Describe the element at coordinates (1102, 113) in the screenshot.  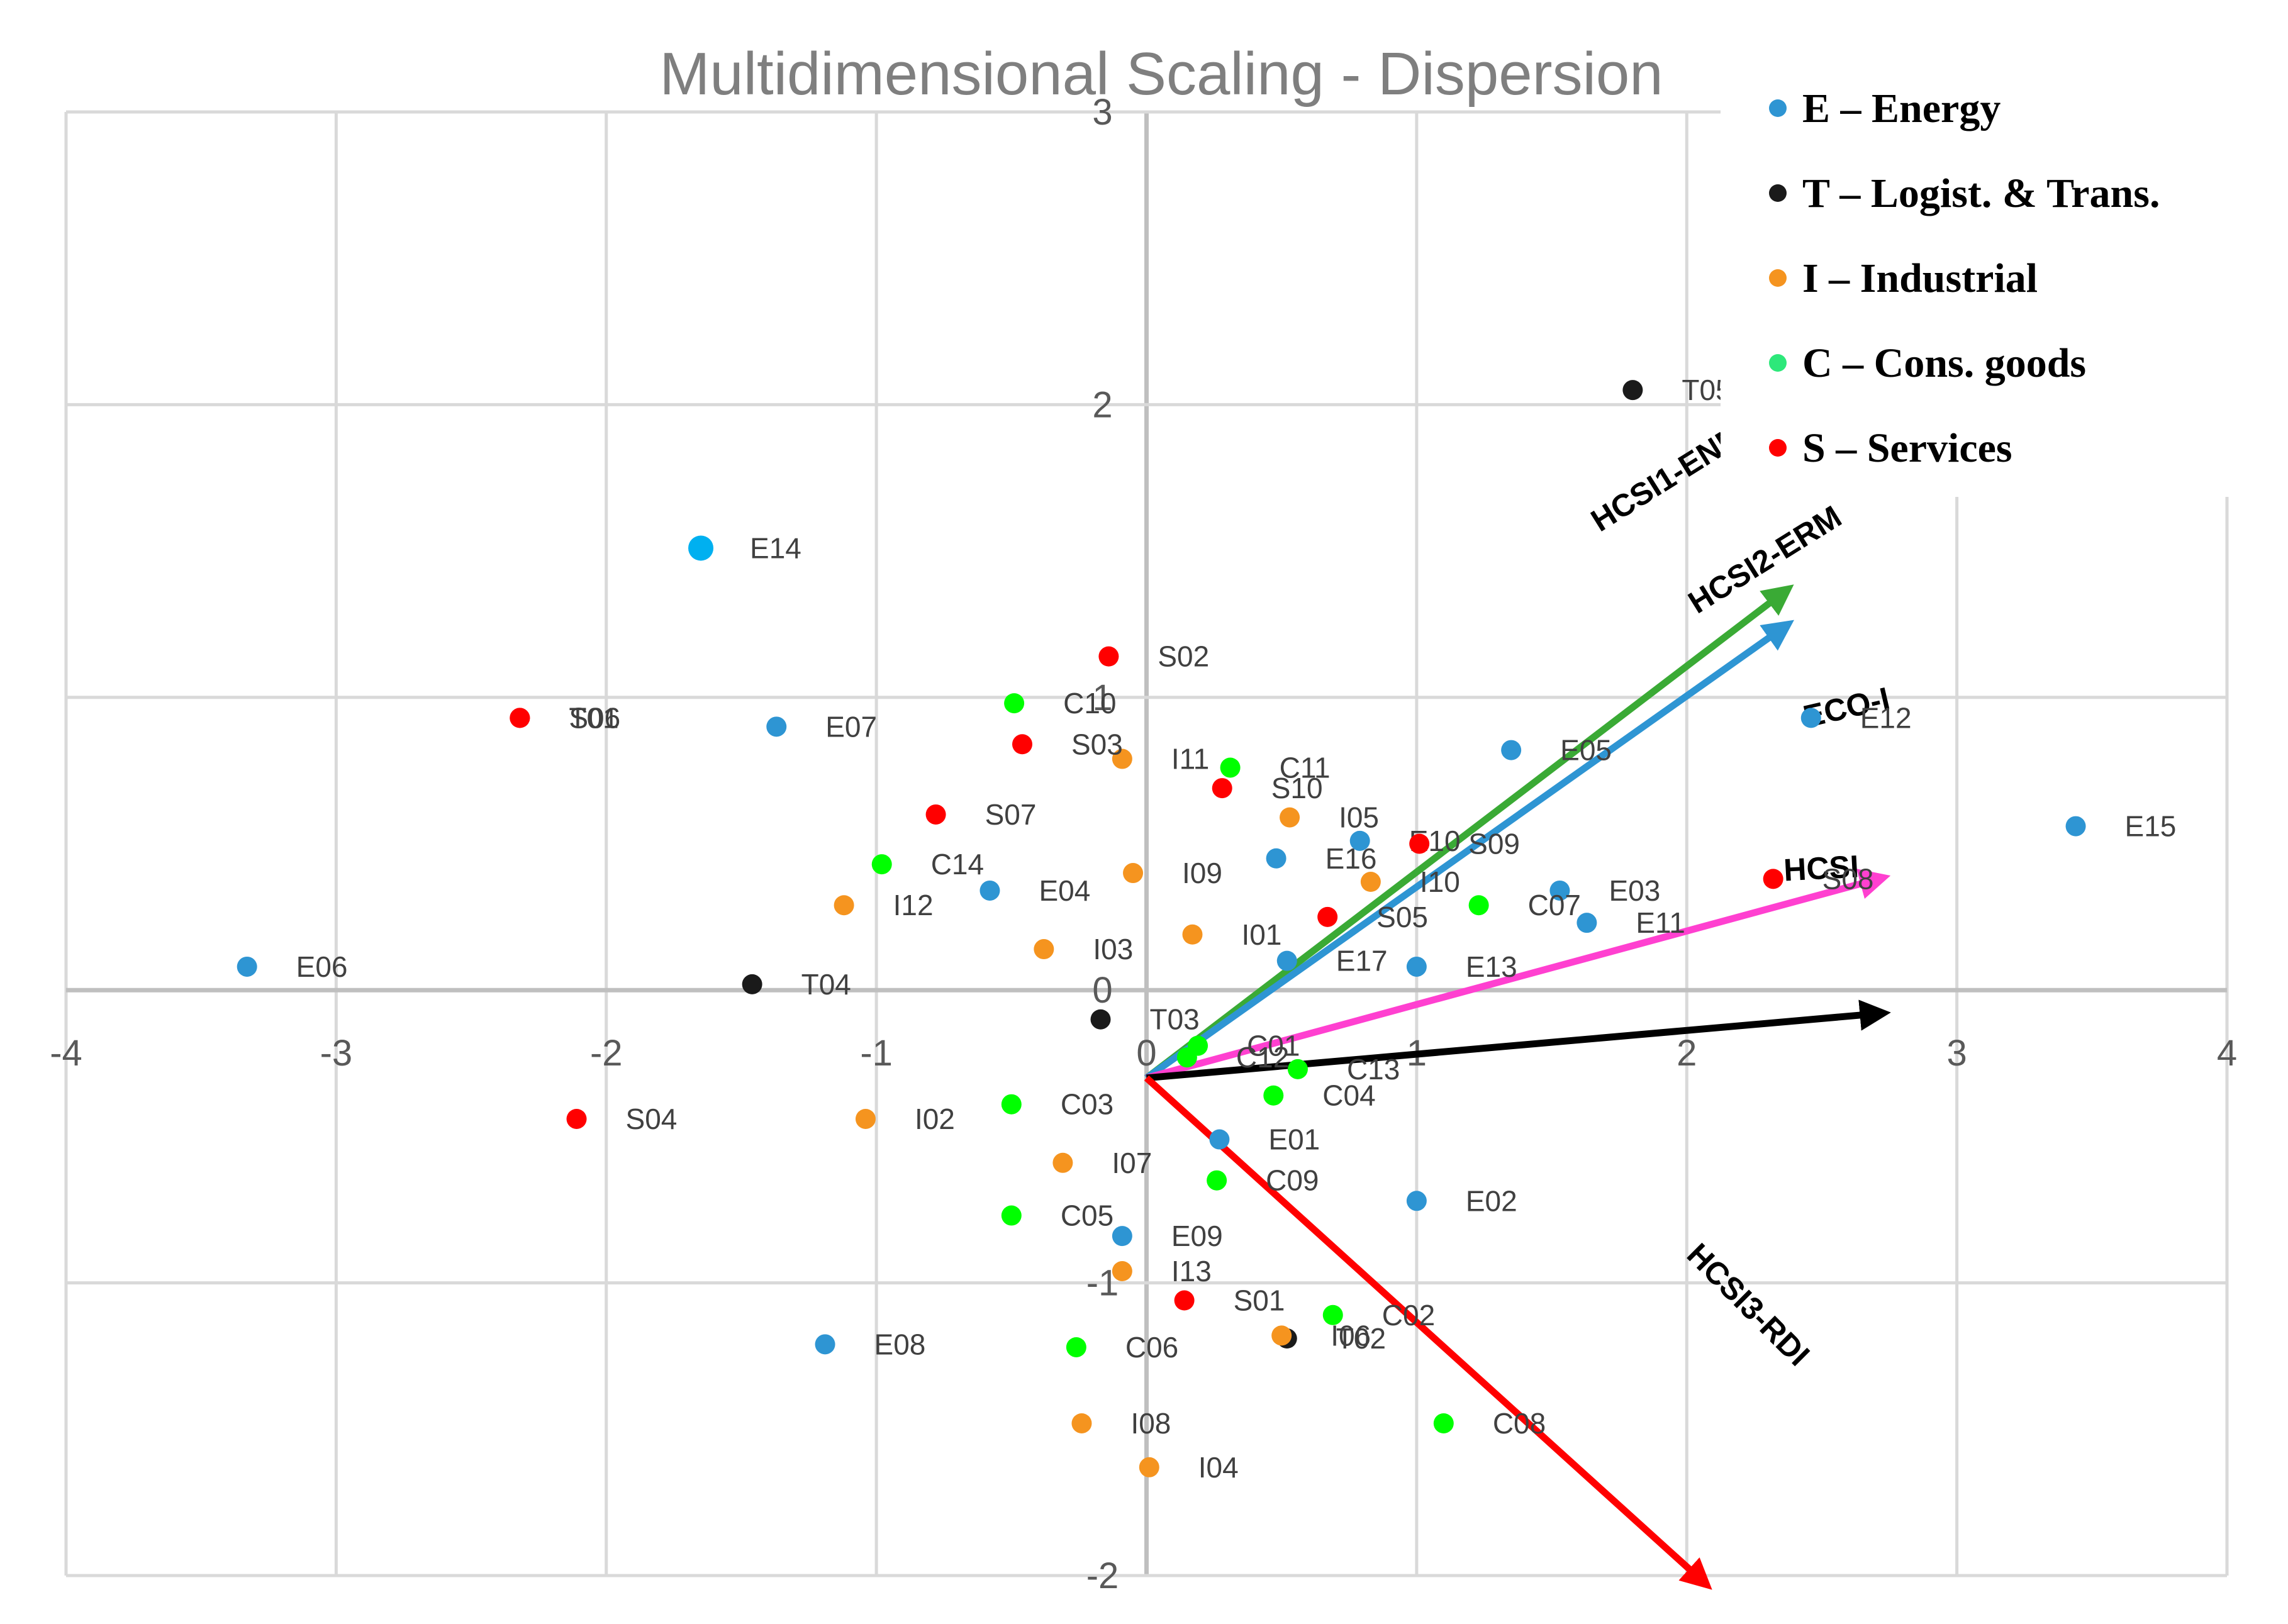
I see `y-tick-label: 3` at that location.